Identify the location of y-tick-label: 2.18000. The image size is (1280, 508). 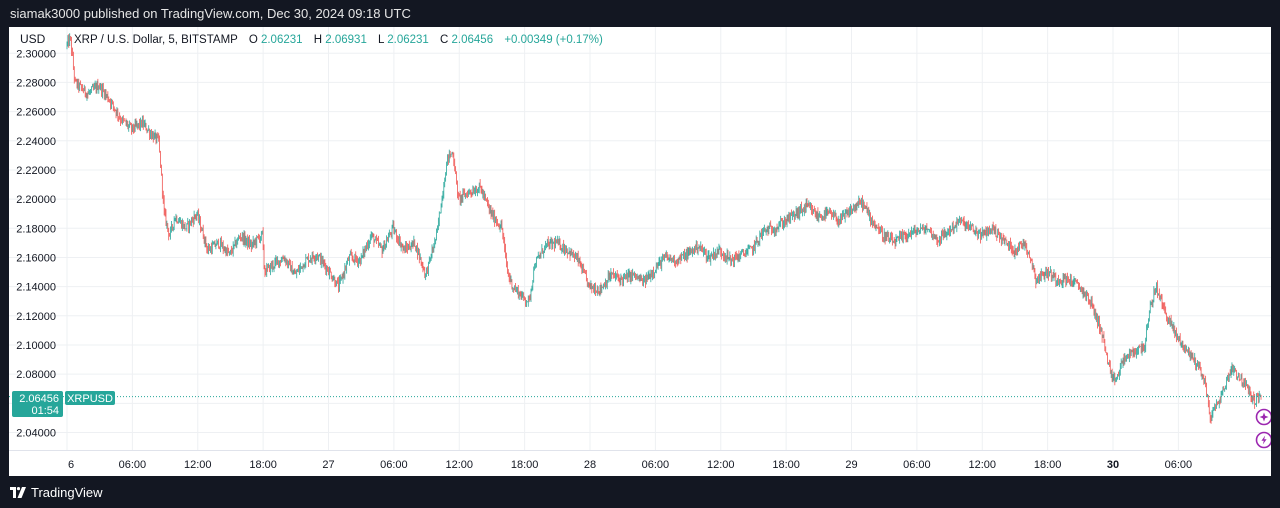
(36, 229).